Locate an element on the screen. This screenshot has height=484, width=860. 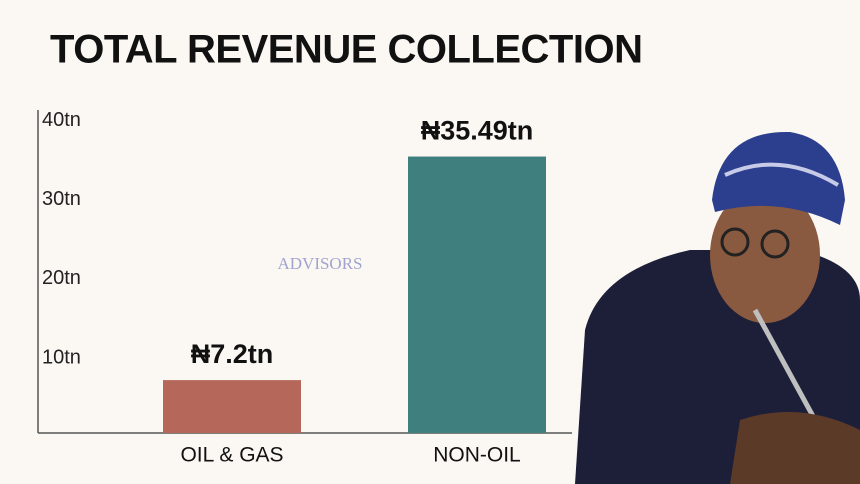
x-tick-label: OIL & GAS is located at coordinates (231, 455).